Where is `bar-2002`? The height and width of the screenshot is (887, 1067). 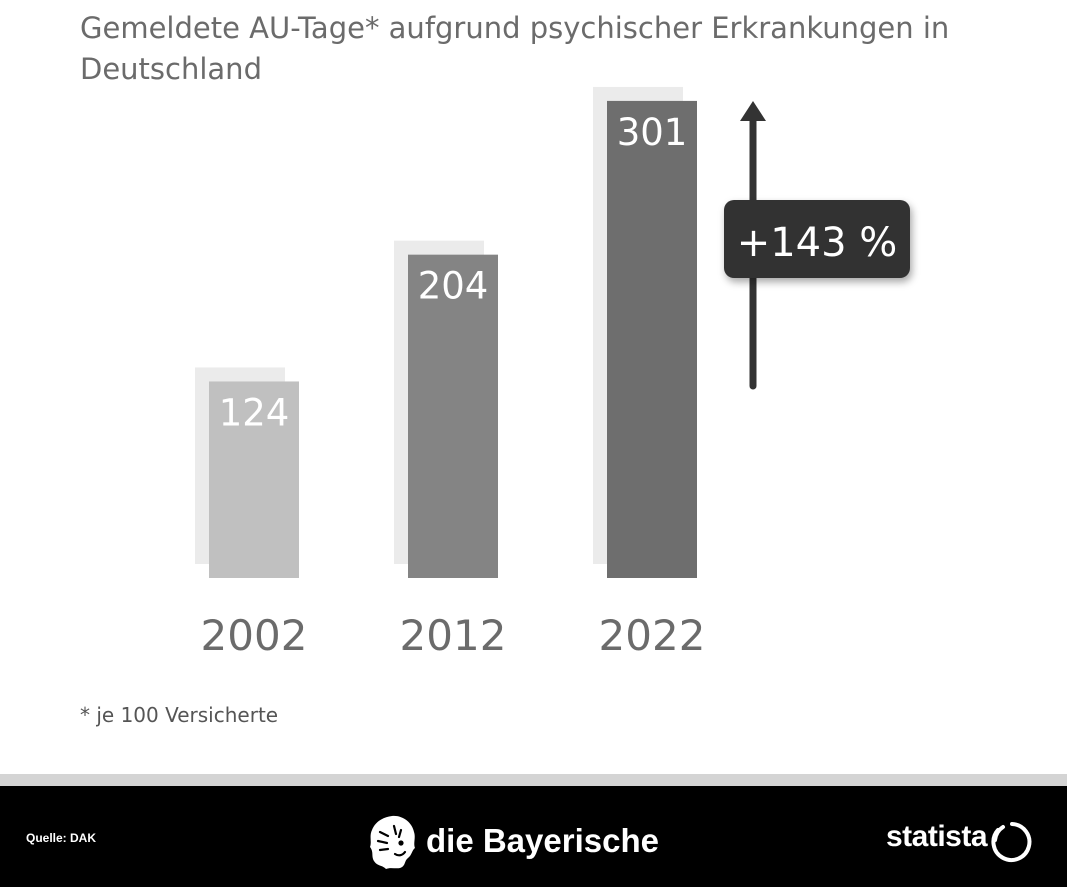 bar-2002 is located at coordinates (254, 479).